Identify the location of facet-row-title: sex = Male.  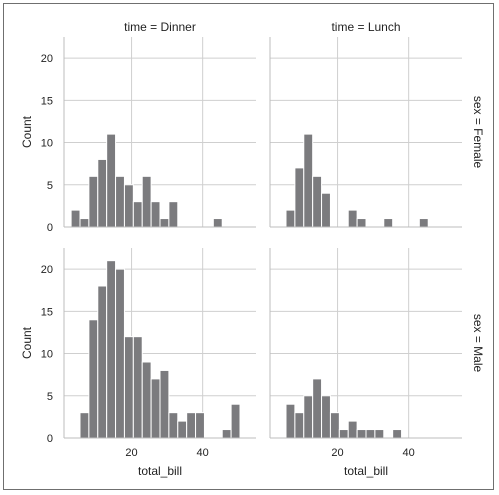
(478, 343).